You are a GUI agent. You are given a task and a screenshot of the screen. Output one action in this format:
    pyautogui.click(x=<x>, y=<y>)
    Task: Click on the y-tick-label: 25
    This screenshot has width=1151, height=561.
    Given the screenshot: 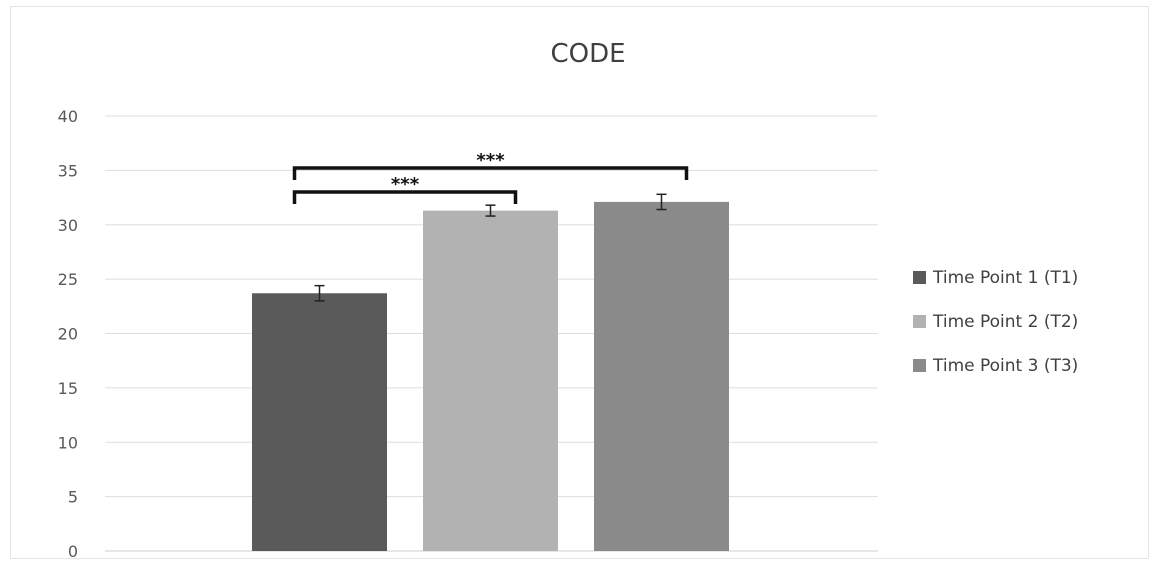 What is the action you would take?
    pyautogui.click(x=68, y=279)
    